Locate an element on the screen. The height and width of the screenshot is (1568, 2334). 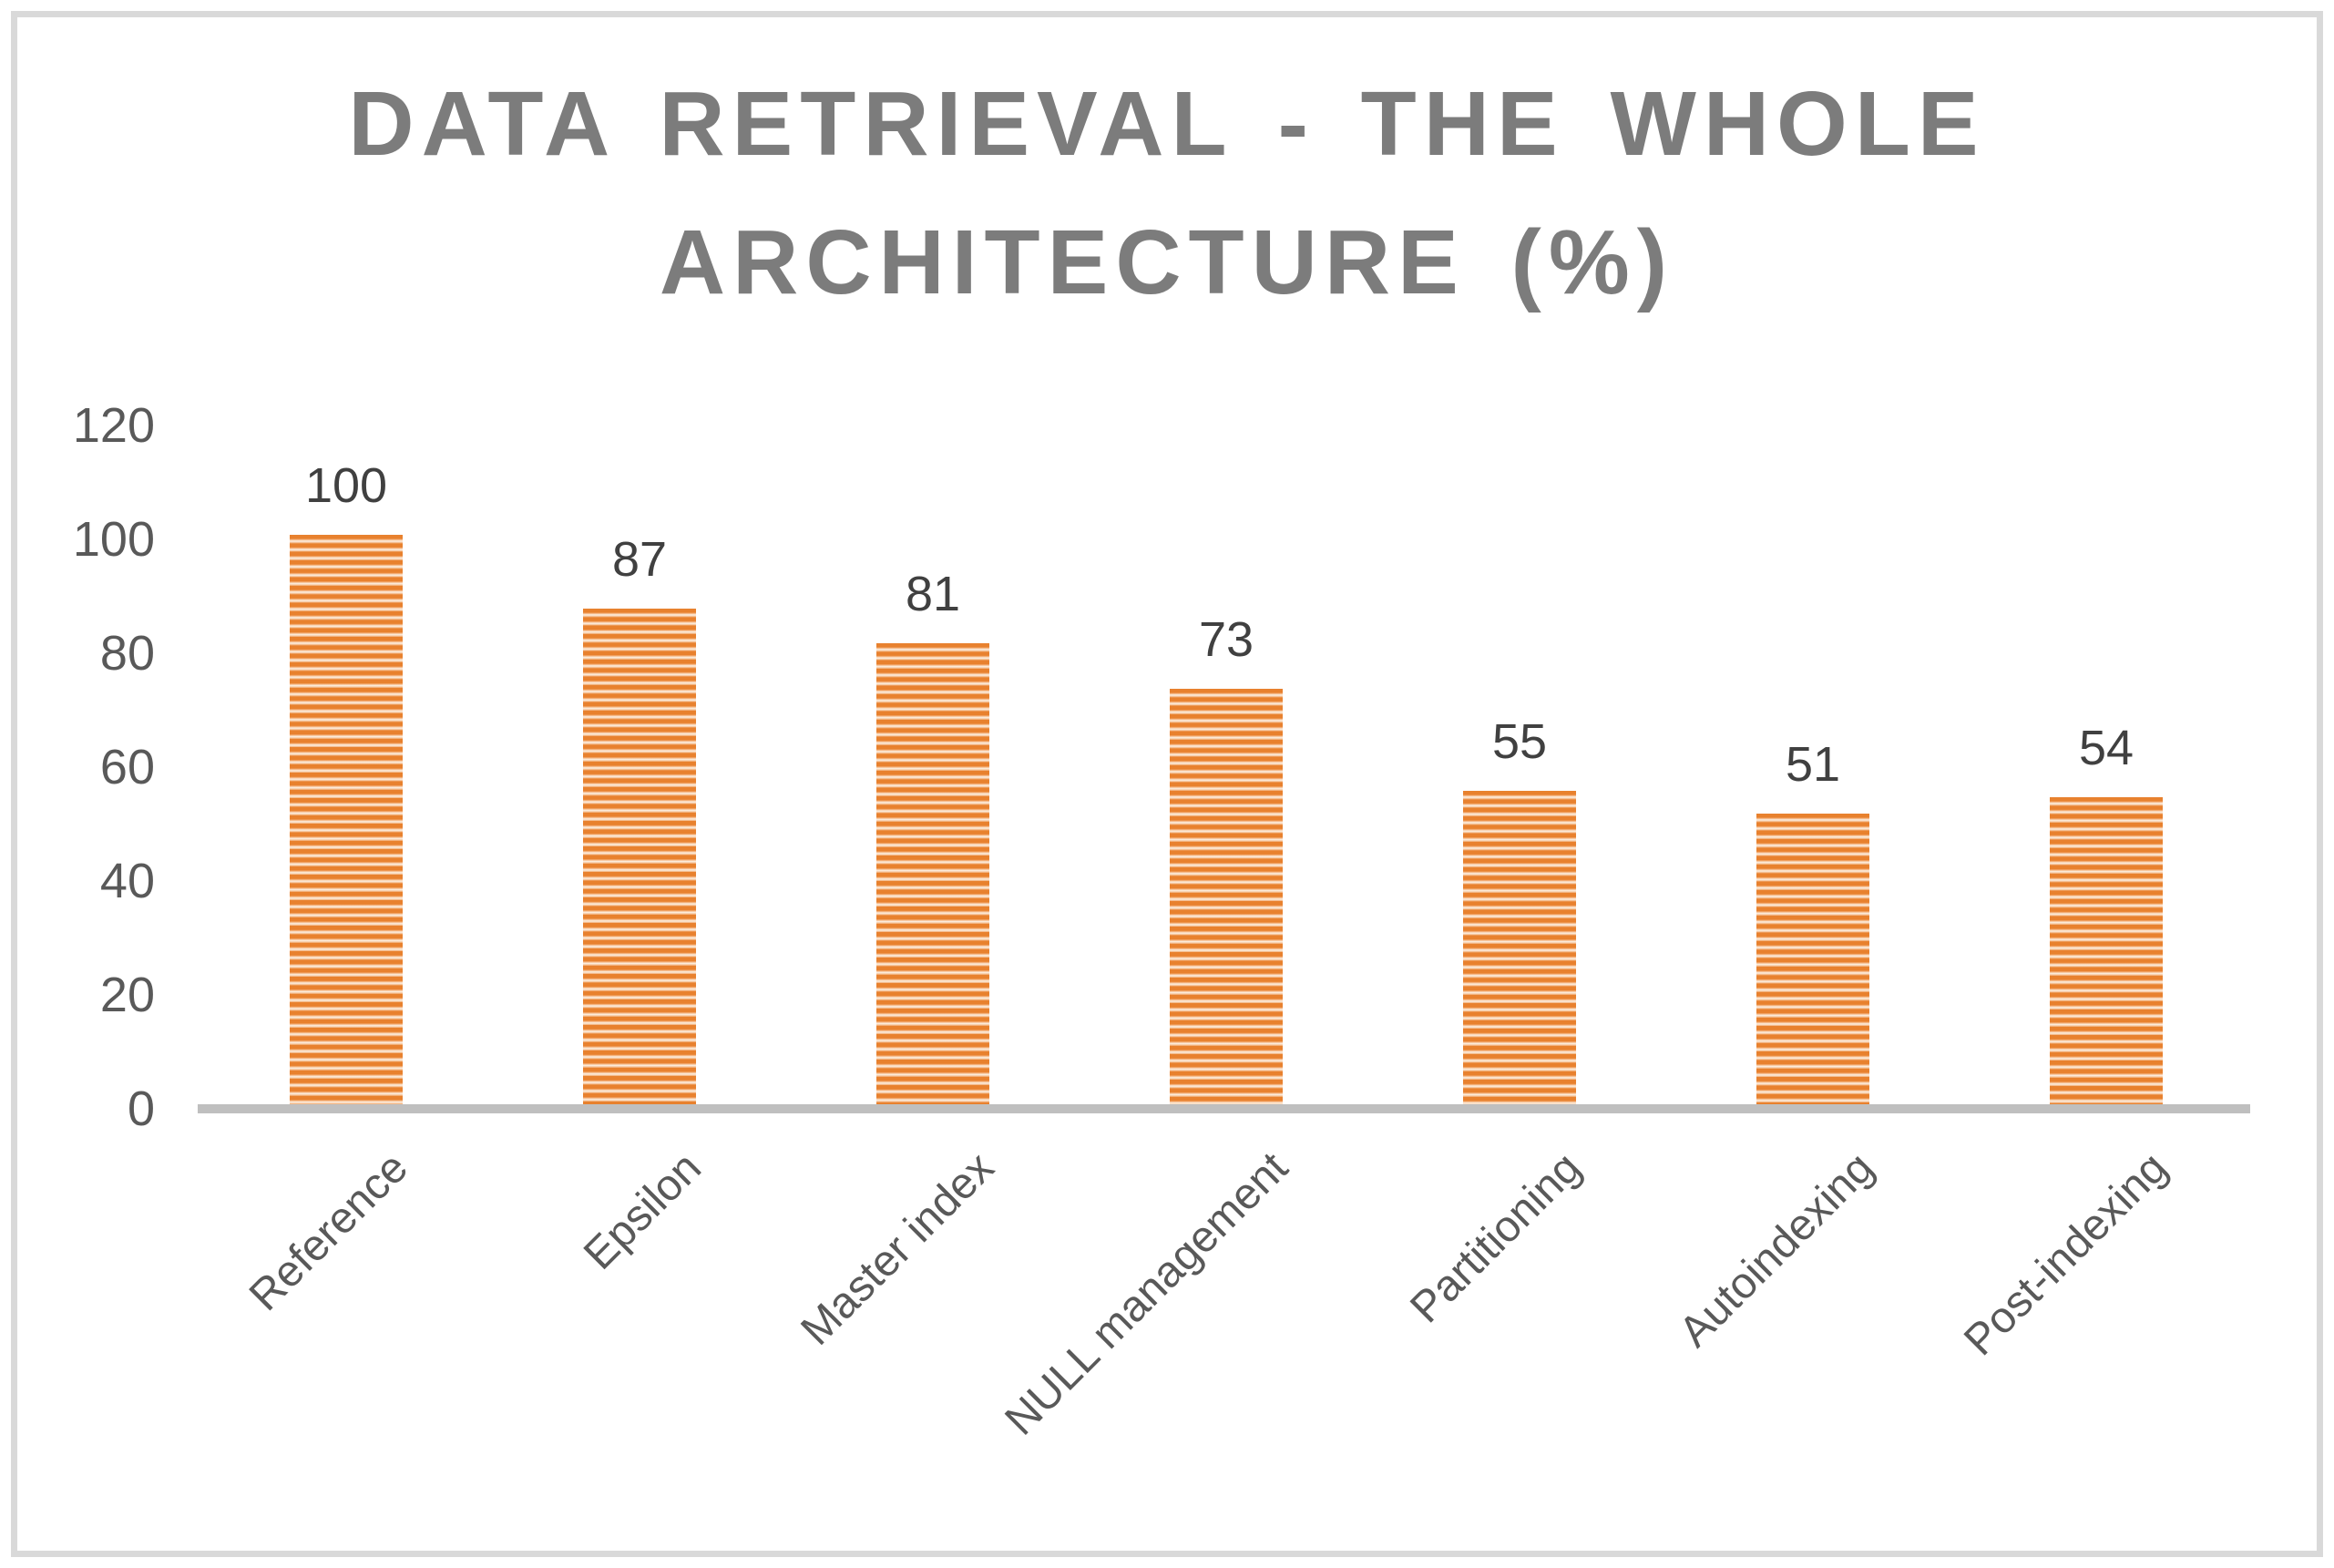
bar-value-label: 81 is located at coordinates (933, 593).